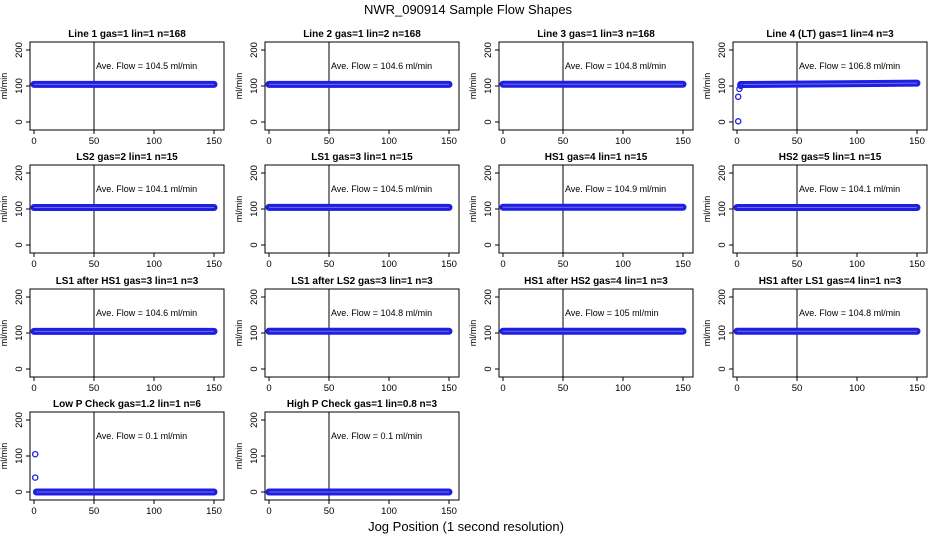 Image resolution: width=936 pixels, height=540 pixels. I want to click on panel-title: HS1 after HS2 gas=4 lin=1 n=3, so click(596, 281).